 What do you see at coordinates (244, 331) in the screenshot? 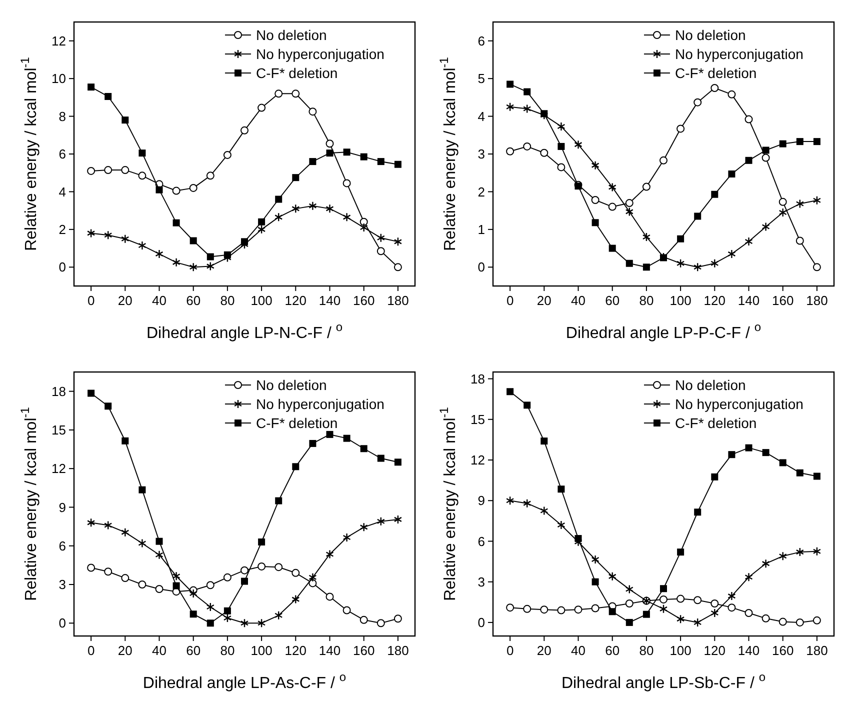
I see `x-axis-title: Dihedral angle LP-N-C-F / $^{o}$` at bounding box center [244, 331].